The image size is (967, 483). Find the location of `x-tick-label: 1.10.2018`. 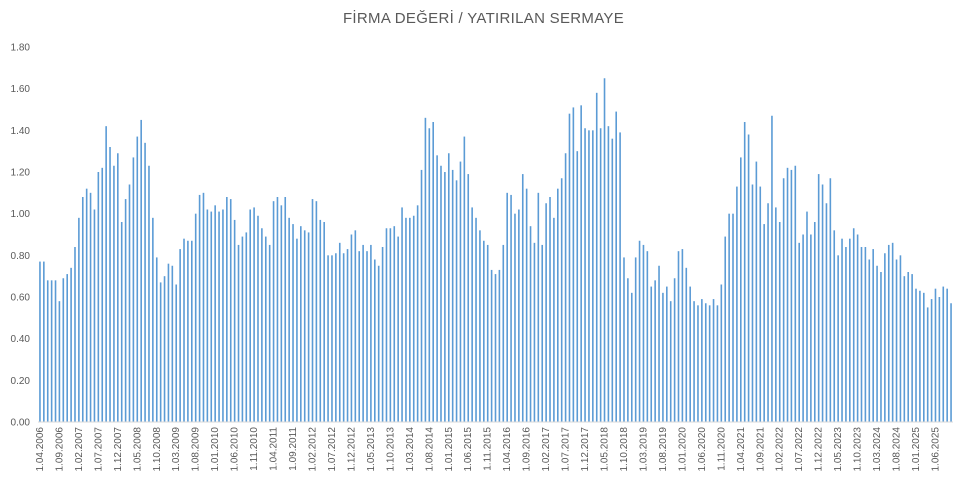

x-tick-label: 1.10.2018 is located at coordinates (624, 449).